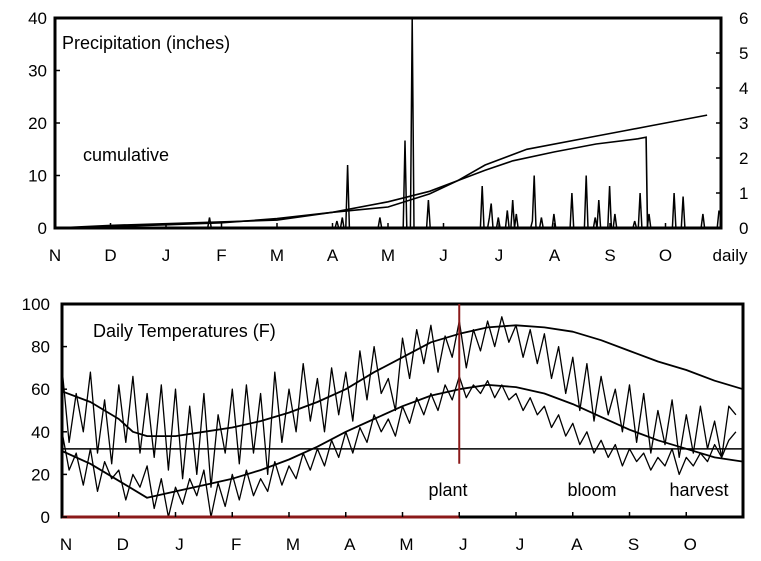 The image size is (761, 561). Describe the element at coordinates (184, 331) in the screenshot. I see `temperature-chart-title: Daily Temperatures (F)` at that location.